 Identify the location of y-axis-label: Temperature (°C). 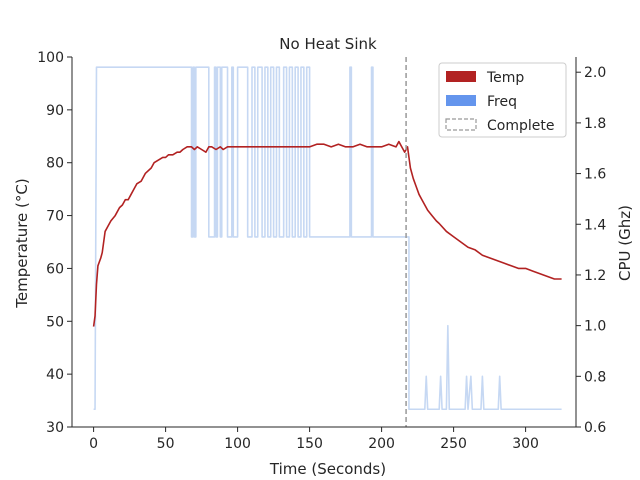
(22, 243).